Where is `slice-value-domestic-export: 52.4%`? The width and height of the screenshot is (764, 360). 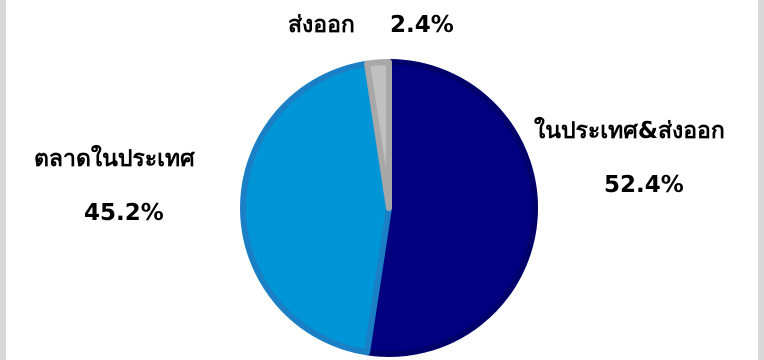
slice-value-domestic-export: 52.4% is located at coordinates (644, 185).